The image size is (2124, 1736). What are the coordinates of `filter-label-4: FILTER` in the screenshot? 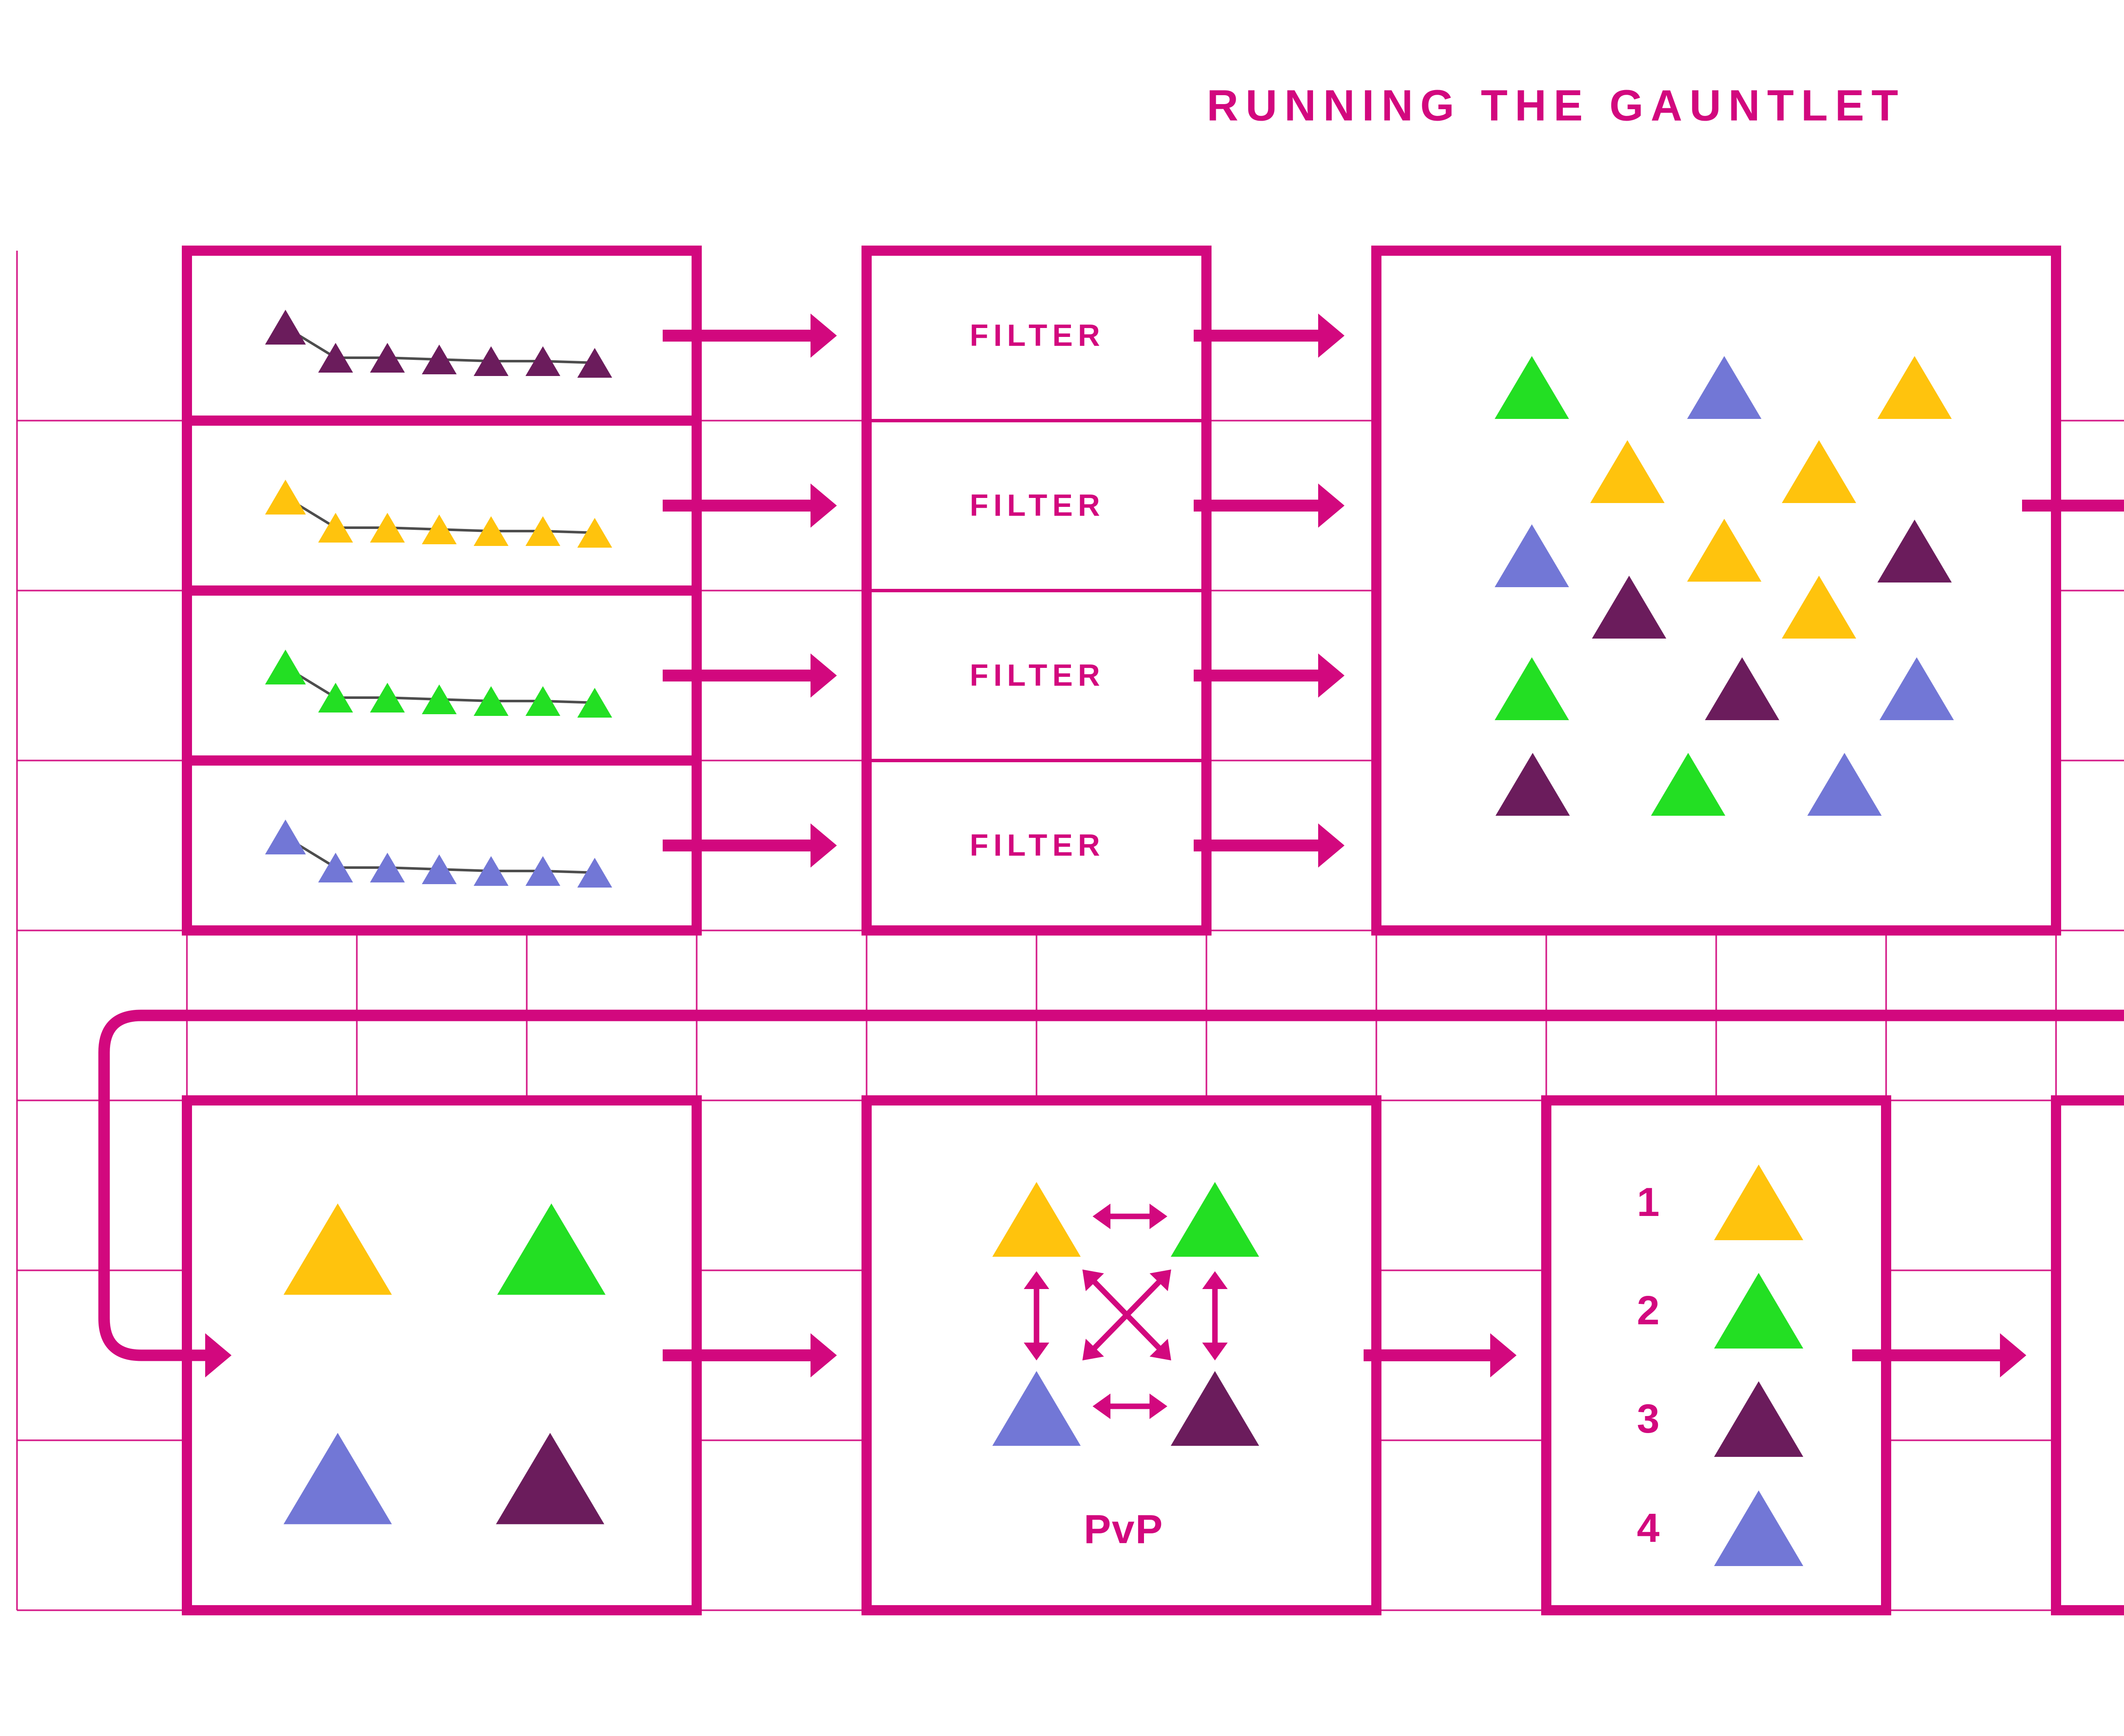 It's located at (1037, 845).